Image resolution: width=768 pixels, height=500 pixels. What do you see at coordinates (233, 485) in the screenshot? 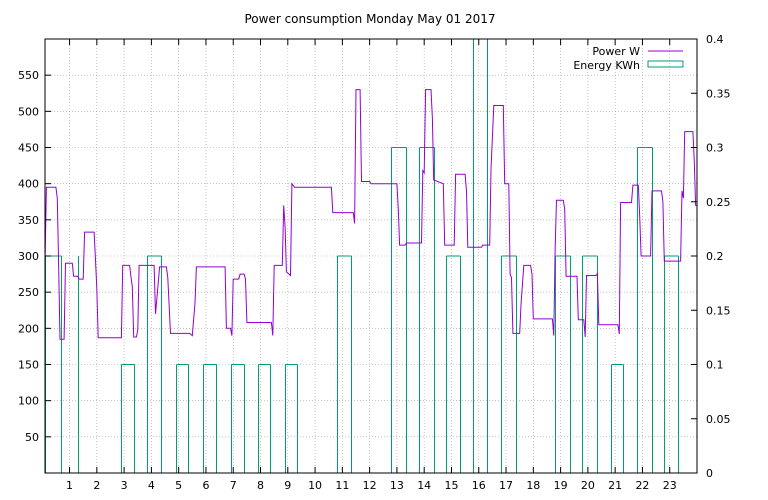
I see `x-tick-label: 7` at bounding box center [233, 485].